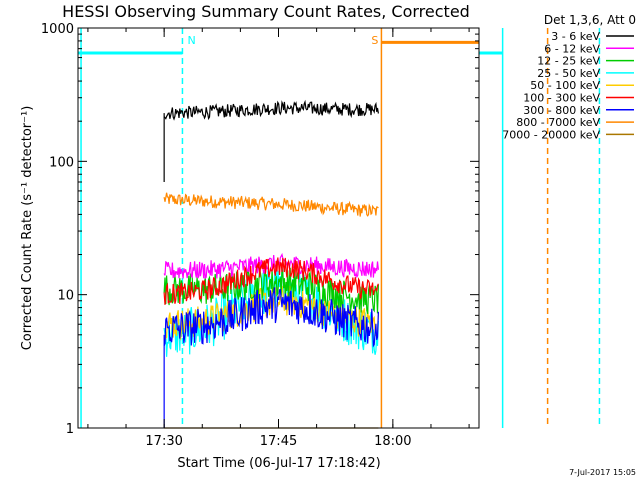 This screenshot has width=640, height=480. Describe the element at coordinates (561, 98) in the screenshot. I see `legend-label: 100 - 300 keV` at that location.